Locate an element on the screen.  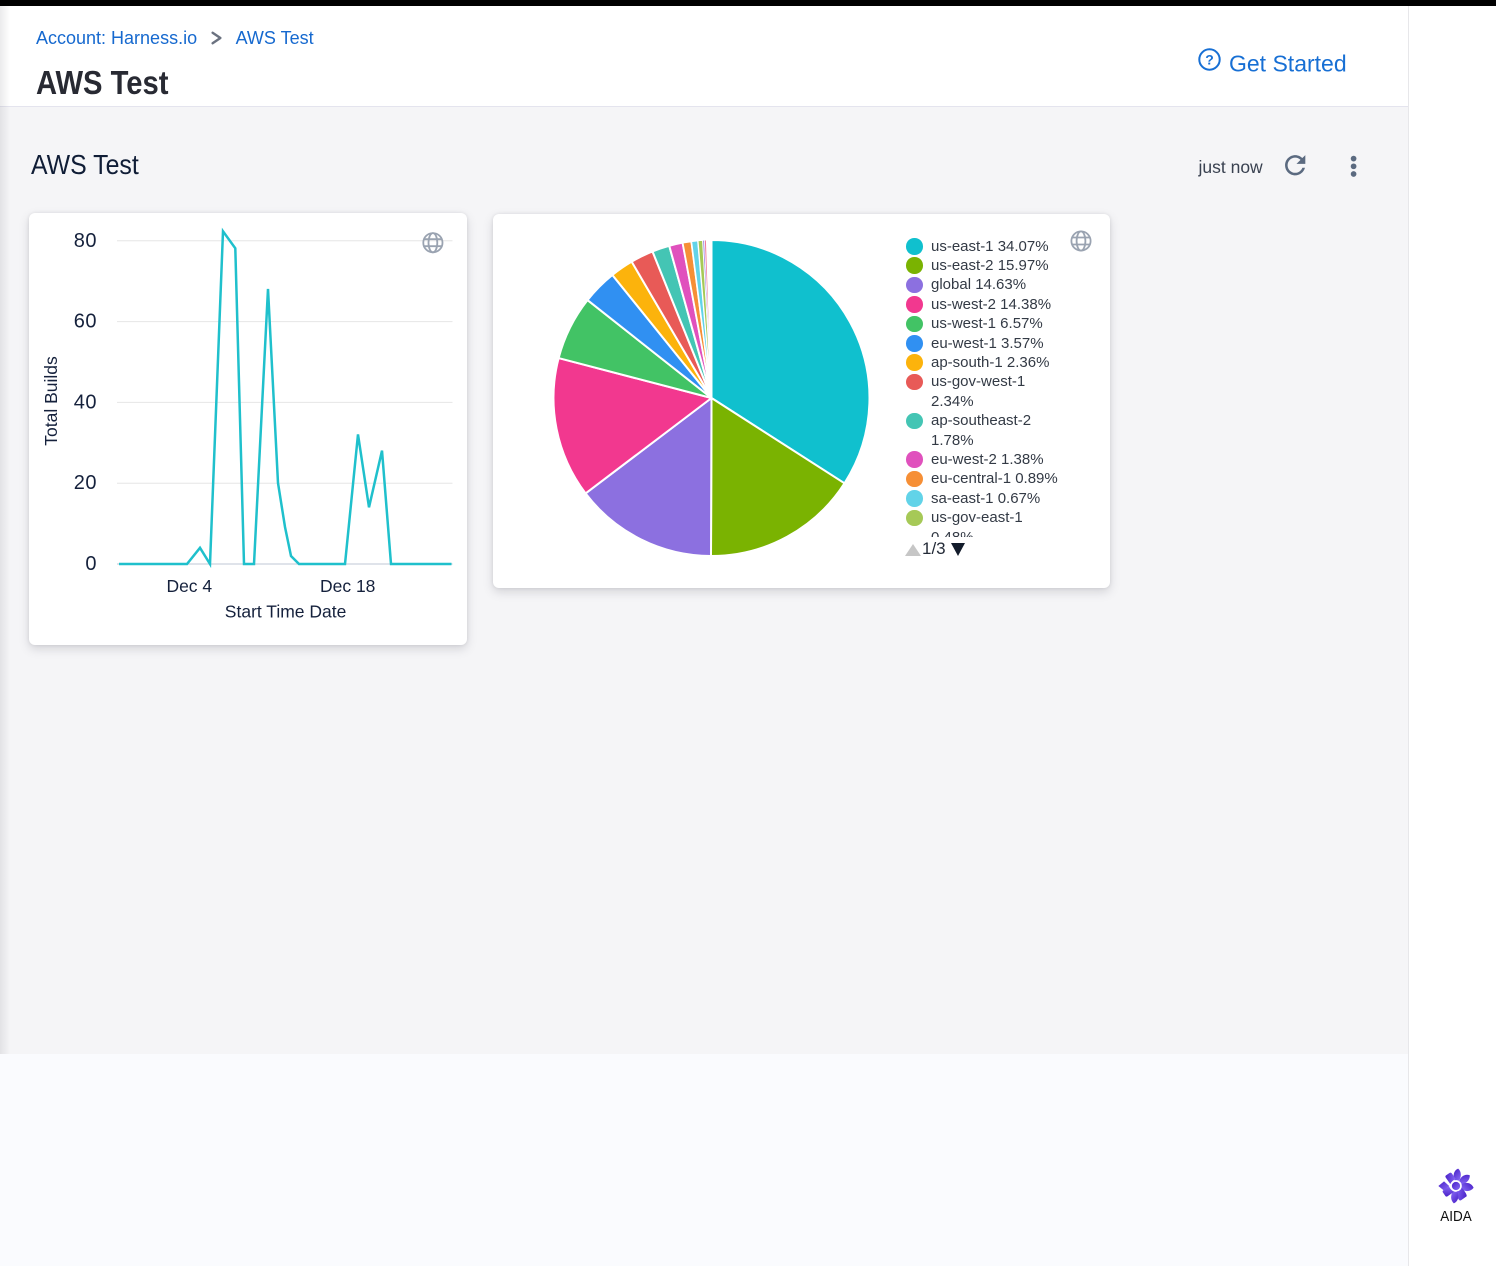
svg-text: 40 is located at coordinates (85, 402).